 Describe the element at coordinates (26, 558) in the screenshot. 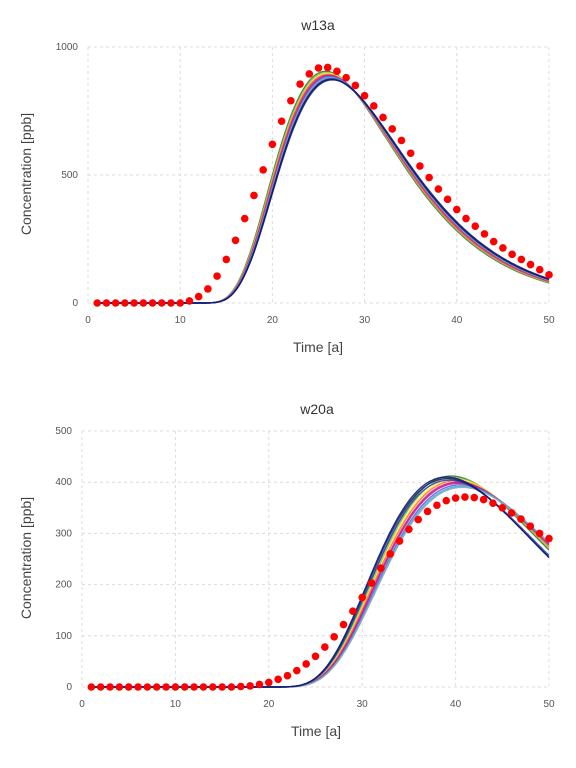

I see `y-axis-label: Concentration [ppb]` at that location.